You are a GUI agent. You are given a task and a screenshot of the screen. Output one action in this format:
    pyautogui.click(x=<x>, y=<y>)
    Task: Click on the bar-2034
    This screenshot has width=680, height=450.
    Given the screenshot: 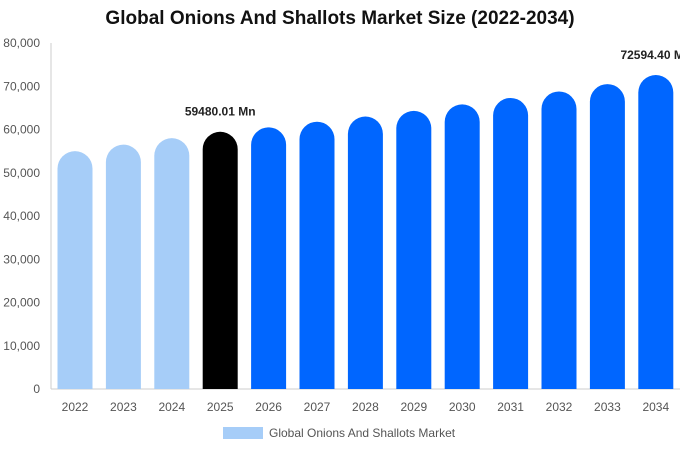 What is the action you would take?
    pyautogui.click(x=656, y=232)
    